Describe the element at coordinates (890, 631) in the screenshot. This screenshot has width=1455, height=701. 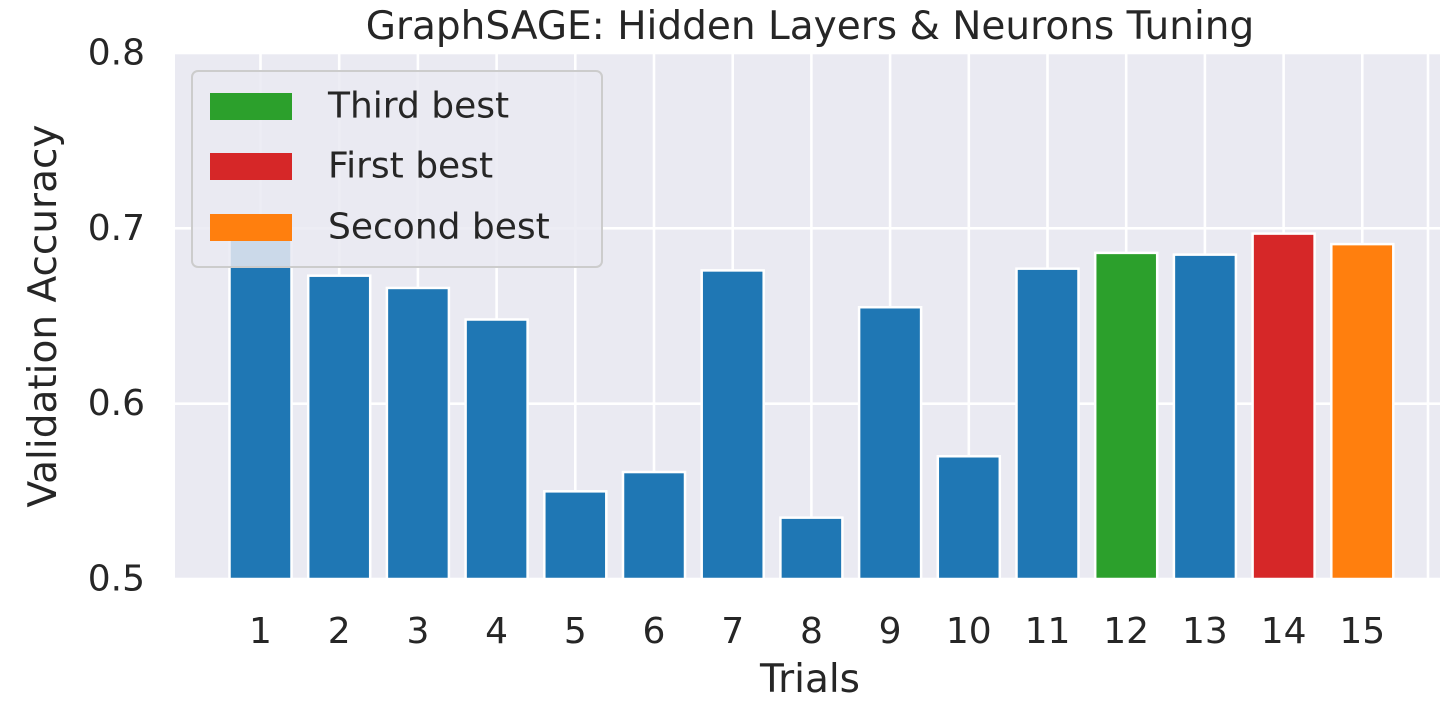
I see `x-tick-label: 9` at that location.